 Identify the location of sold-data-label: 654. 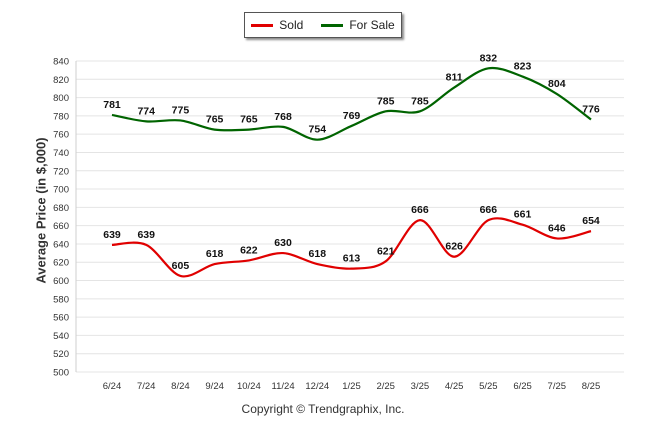
(591, 221).